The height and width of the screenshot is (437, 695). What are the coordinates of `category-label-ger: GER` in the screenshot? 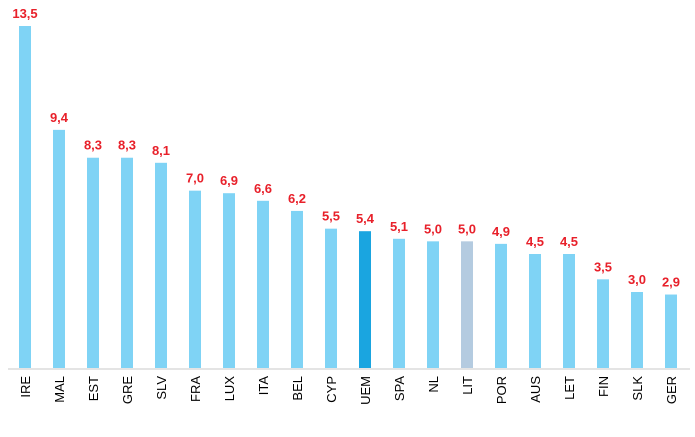 It's located at (671, 390).